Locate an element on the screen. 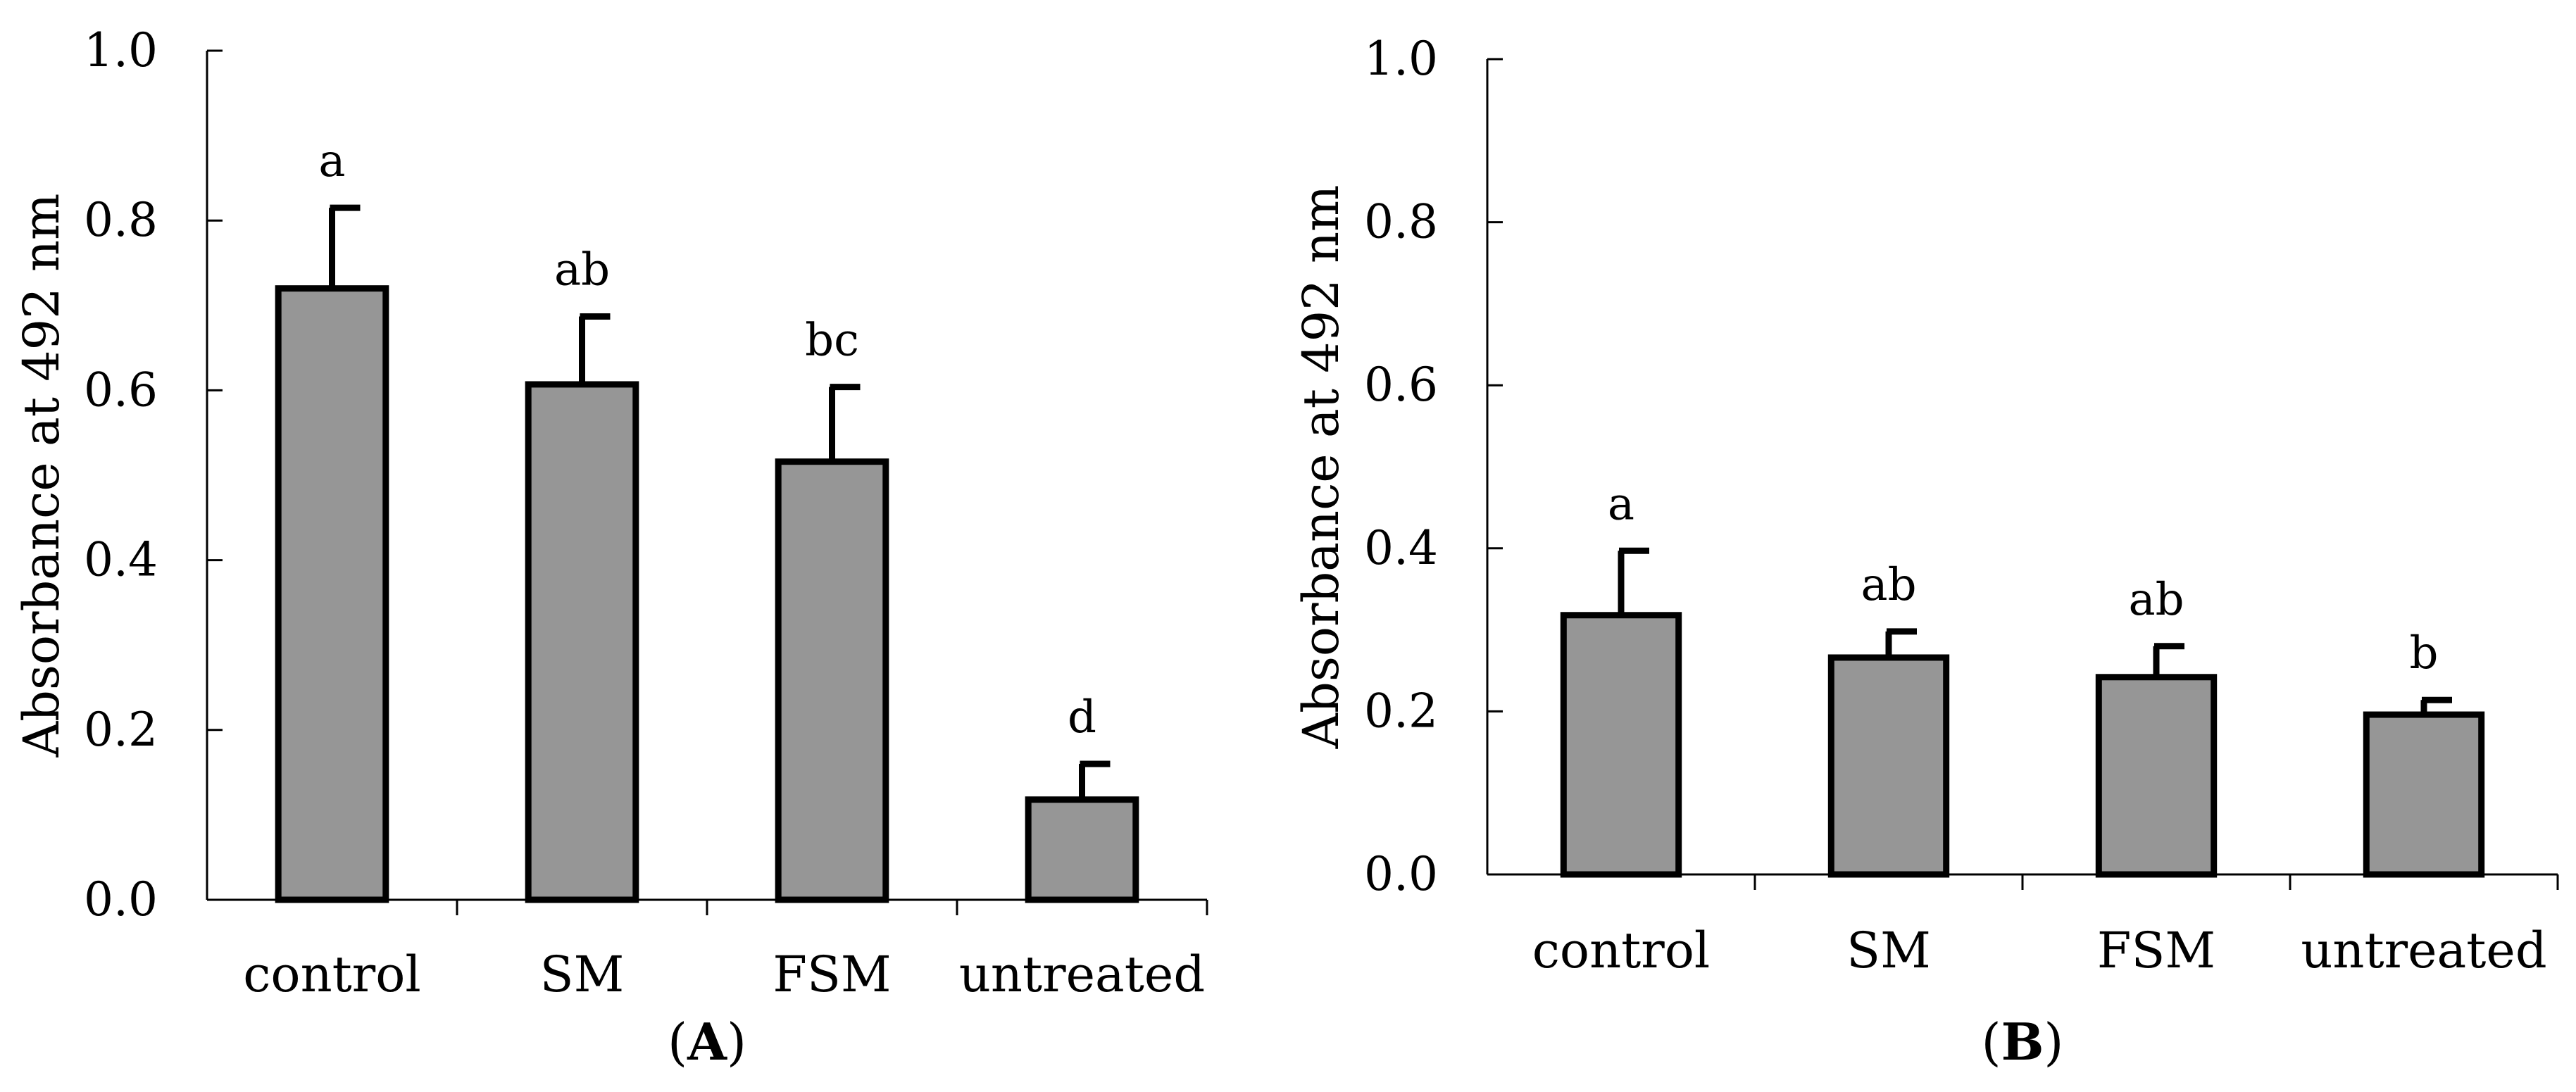 Image resolution: width=2576 pixels, height=1092 pixels. significance-label: bc is located at coordinates (832, 341).